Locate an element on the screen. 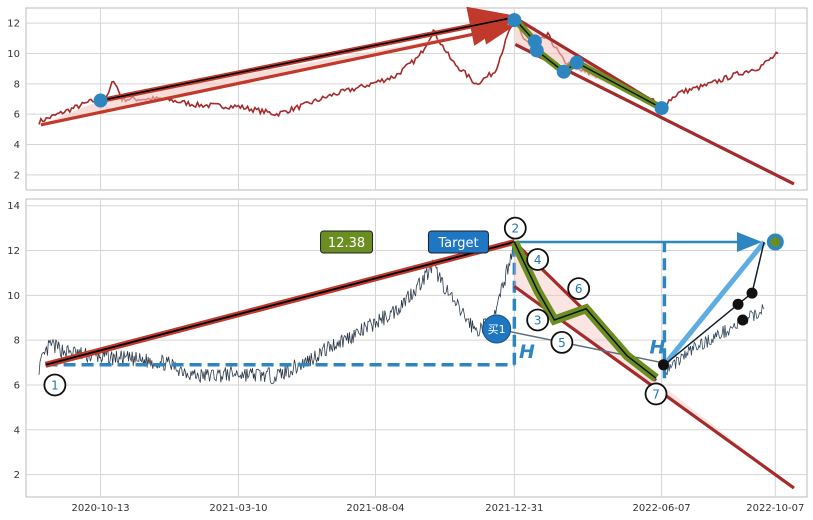 The width and height of the screenshot is (813, 520). bottom-xtick-label: 2022-10-07 is located at coordinates (775, 508).